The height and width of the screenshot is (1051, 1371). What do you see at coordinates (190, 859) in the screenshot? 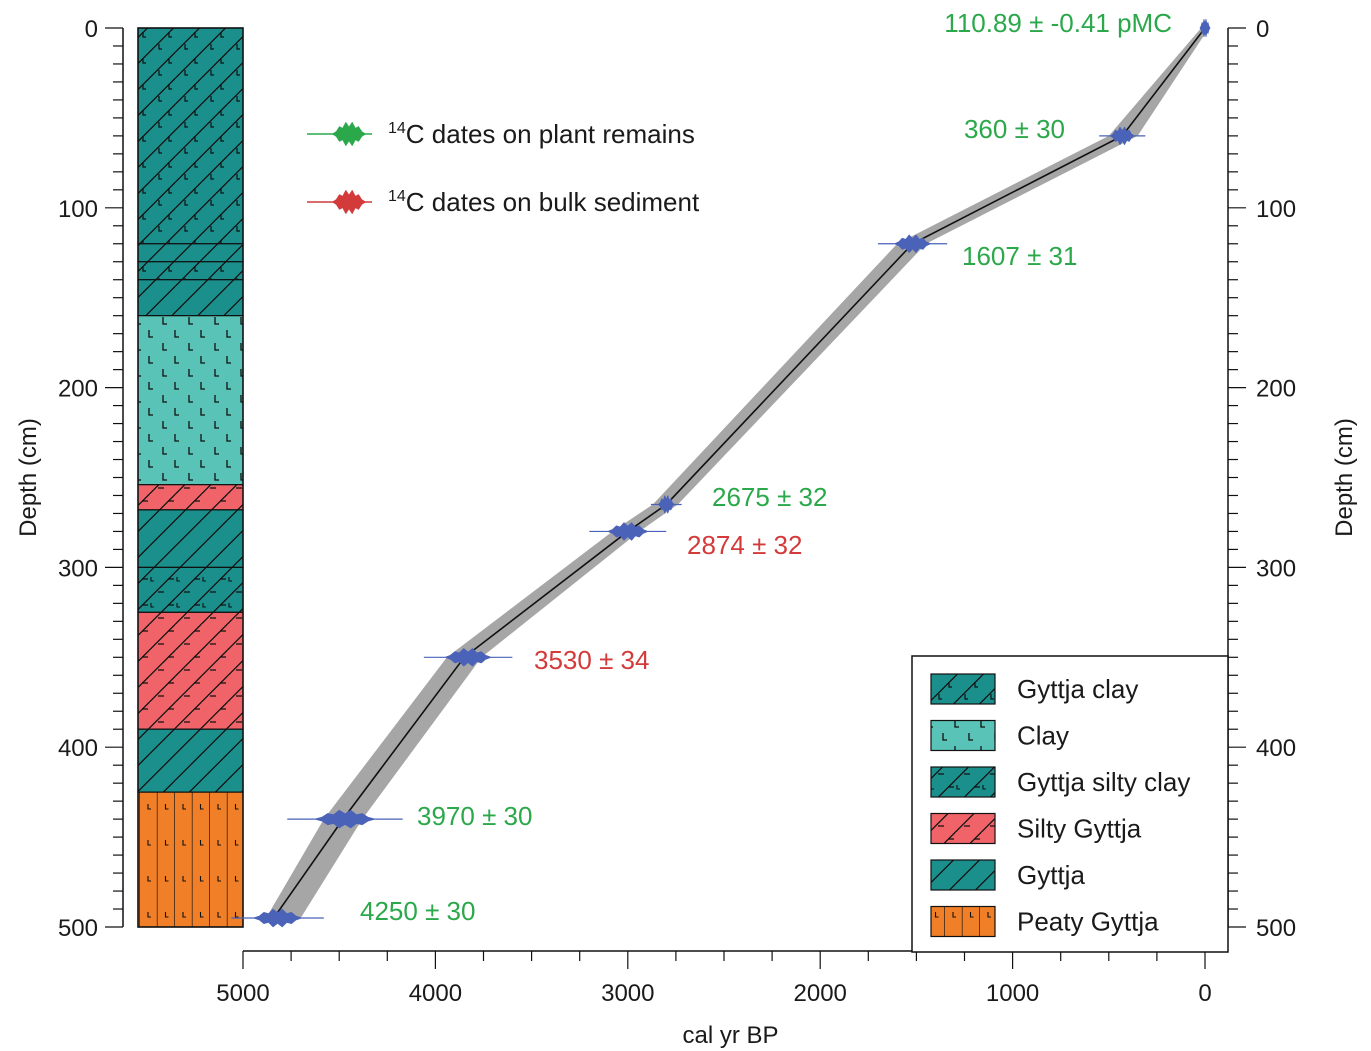
I see `lithology-unit-peaty-gyttja` at bounding box center [190, 859].